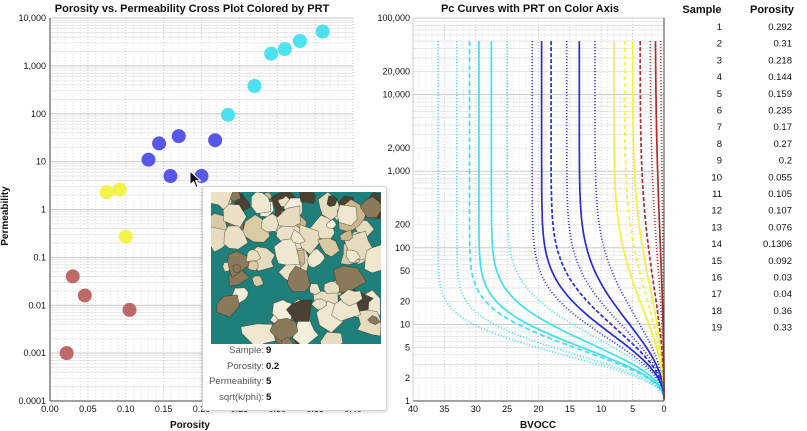 The image size is (807, 431). I want to click on table-cell-porosity: 0.36, so click(783, 311).